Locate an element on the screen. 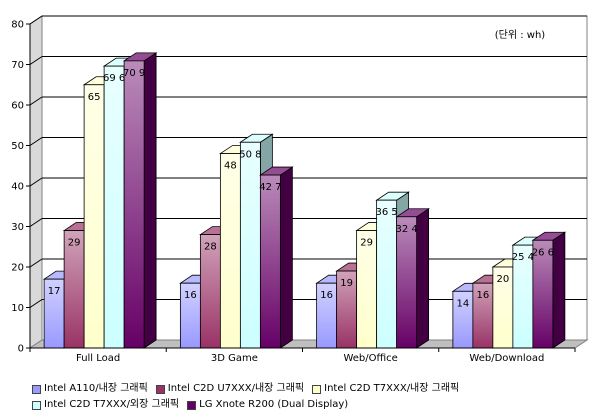  data-label: 28 is located at coordinates (210, 247).